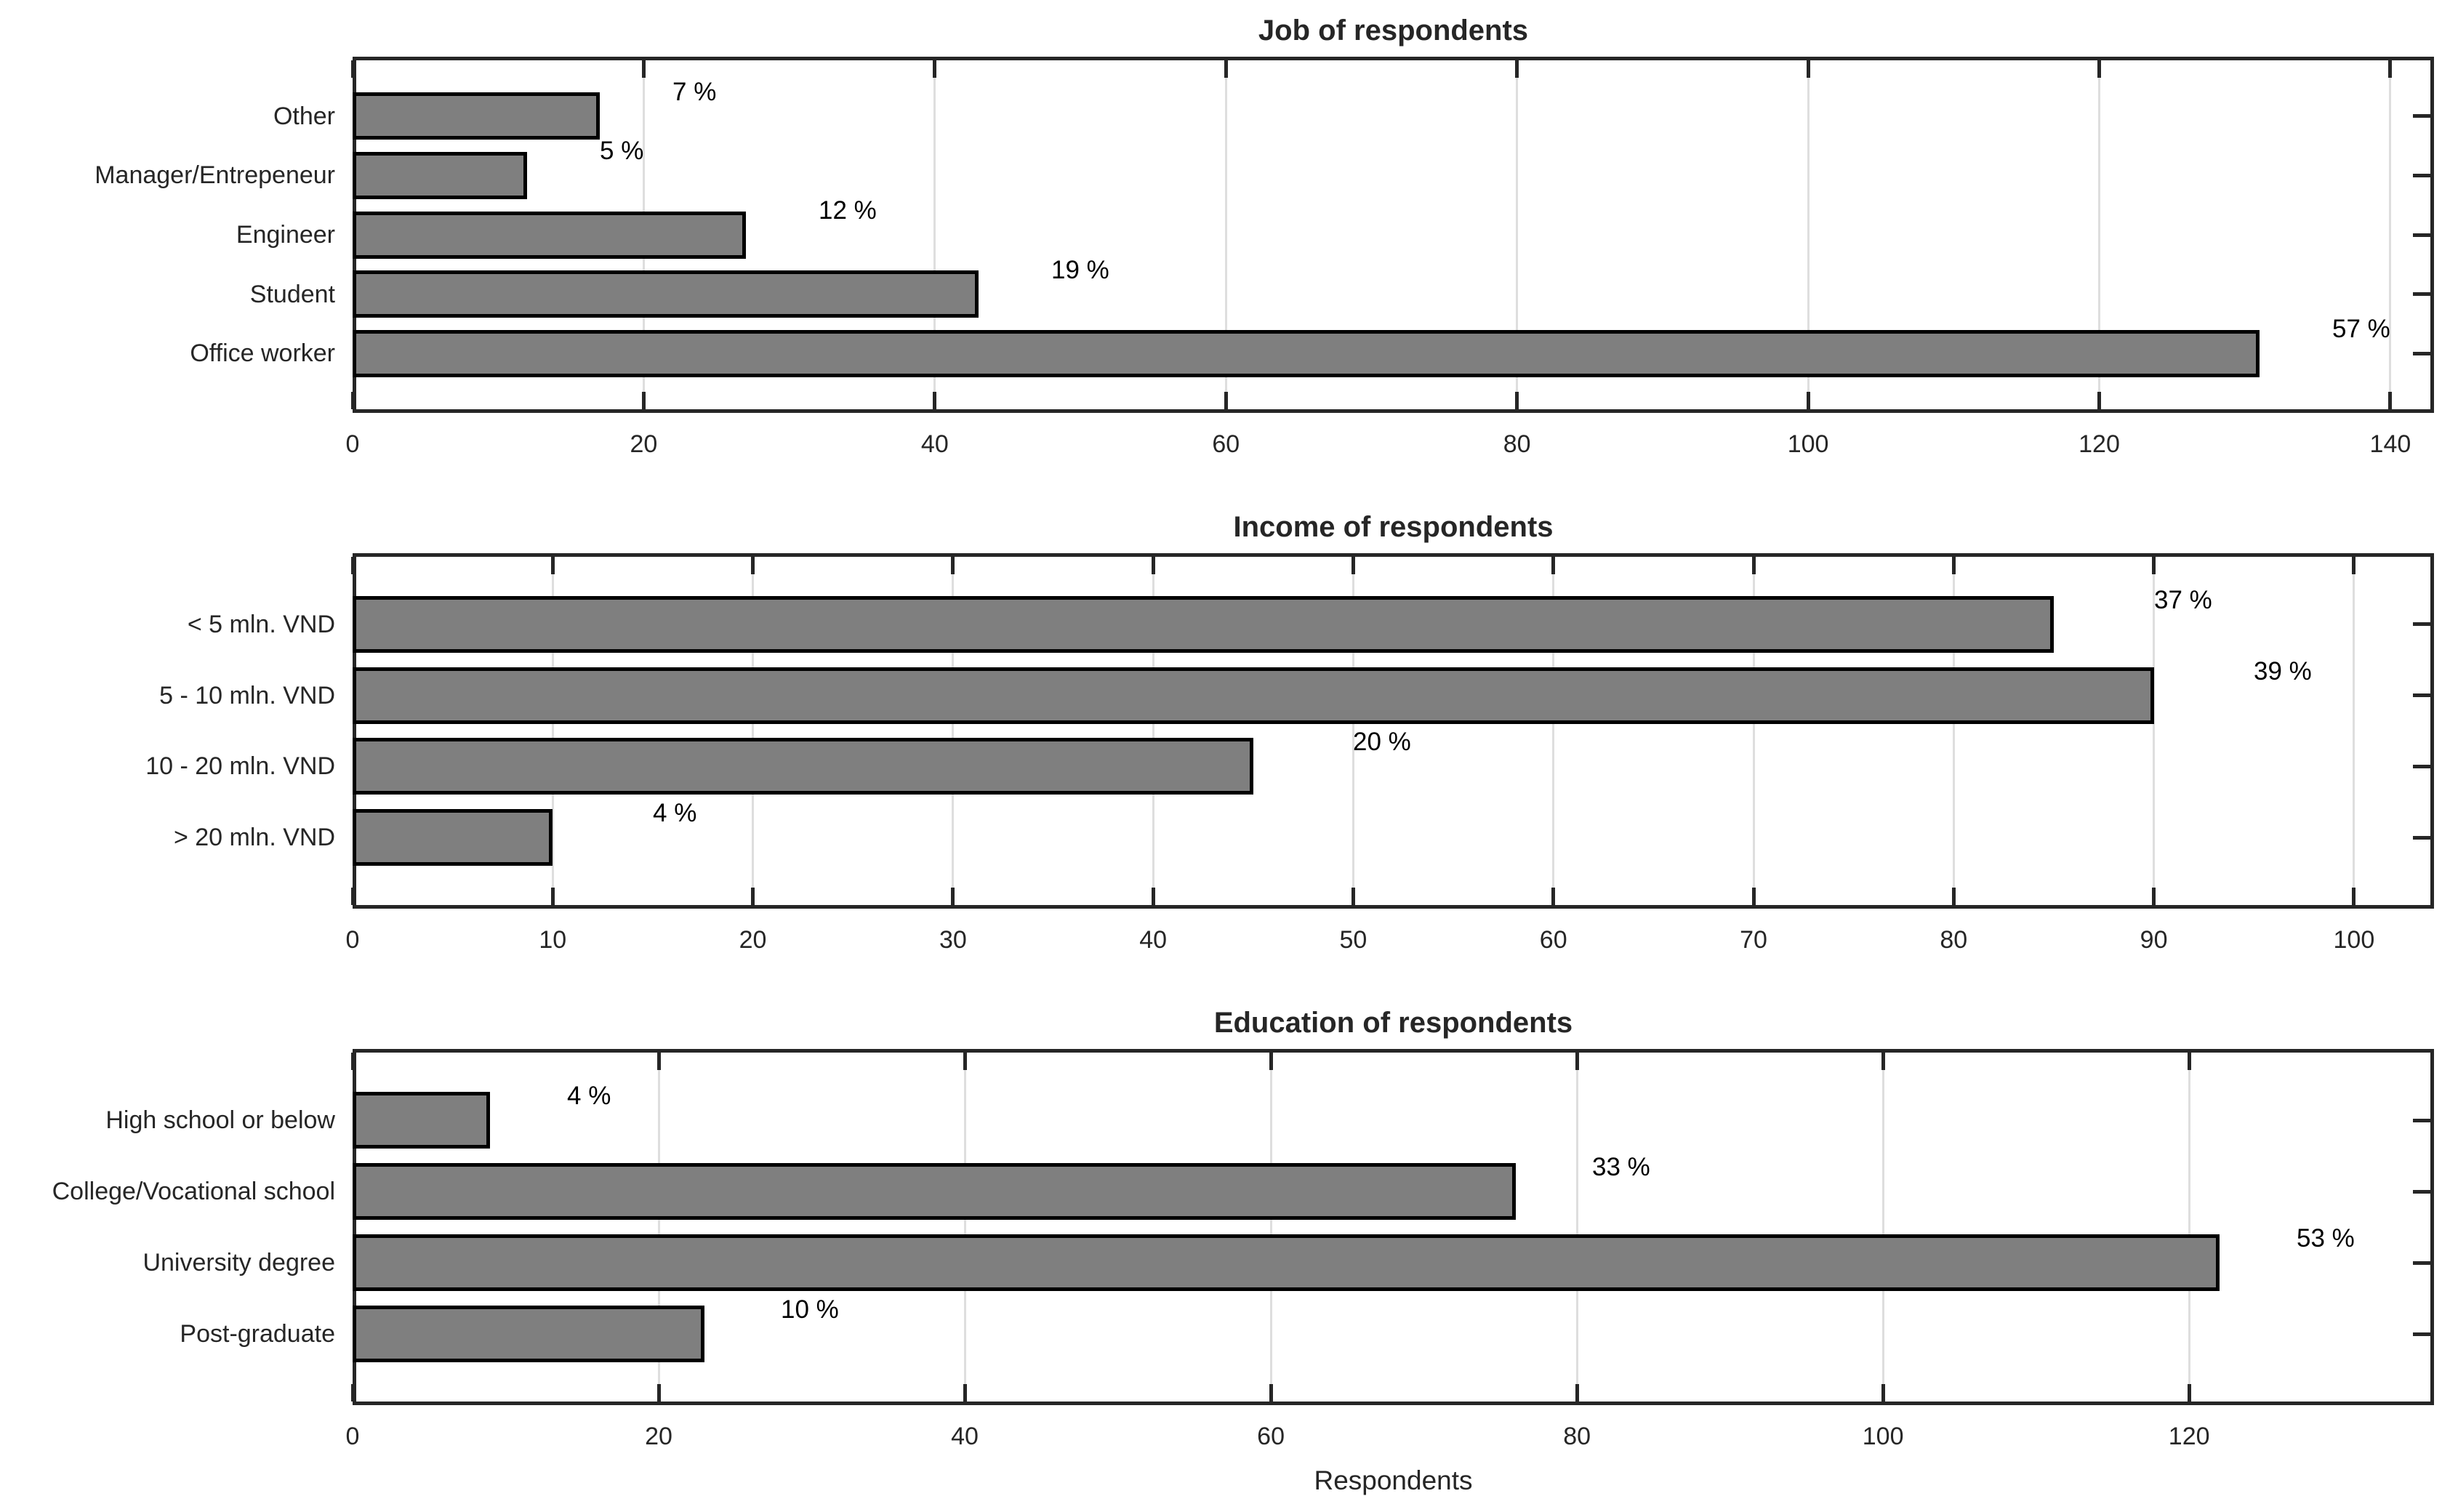 Image resolution: width=2450 pixels, height=1512 pixels. What do you see at coordinates (1393, 1023) in the screenshot?
I see `chart-title-education: Education of respondents` at bounding box center [1393, 1023].